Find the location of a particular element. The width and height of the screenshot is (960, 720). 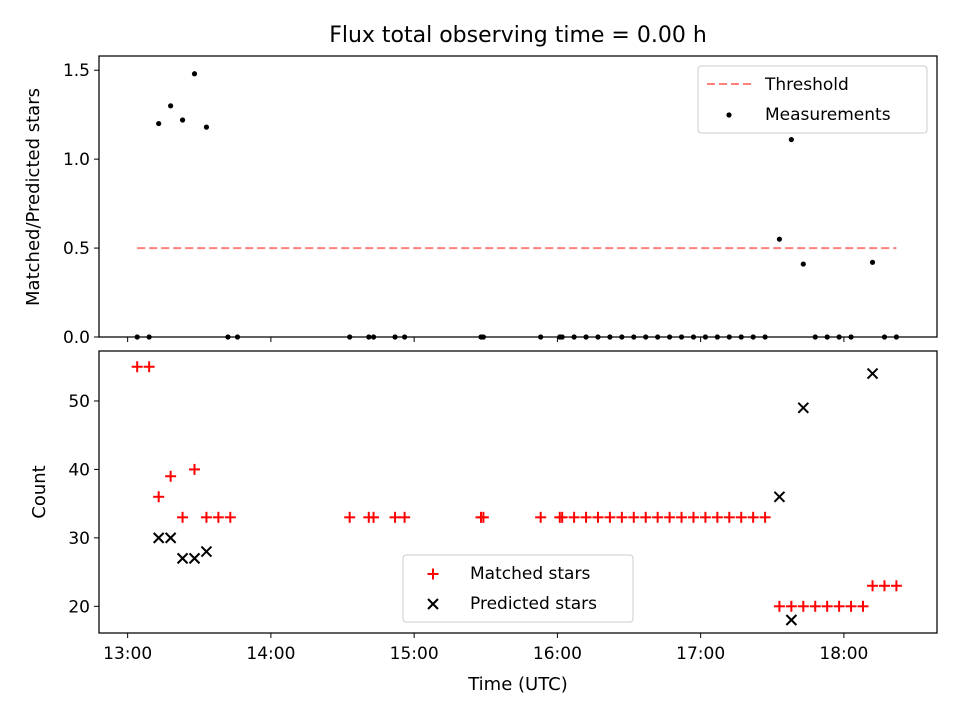

chart-title: Flux total observing time = 0.00 h is located at coordinates (518, 35).